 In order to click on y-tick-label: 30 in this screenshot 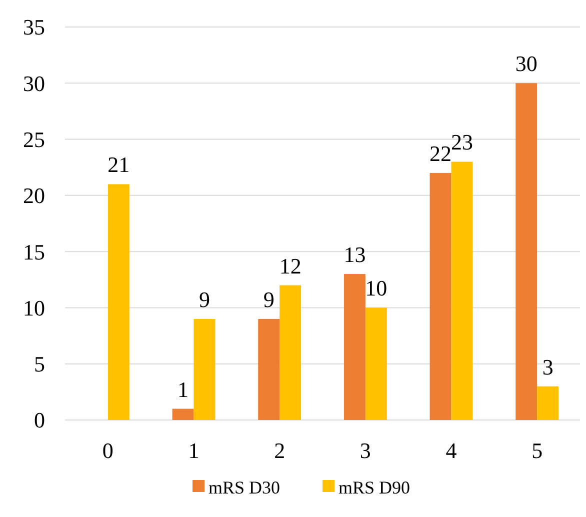, I will do `click(34, 83)`.